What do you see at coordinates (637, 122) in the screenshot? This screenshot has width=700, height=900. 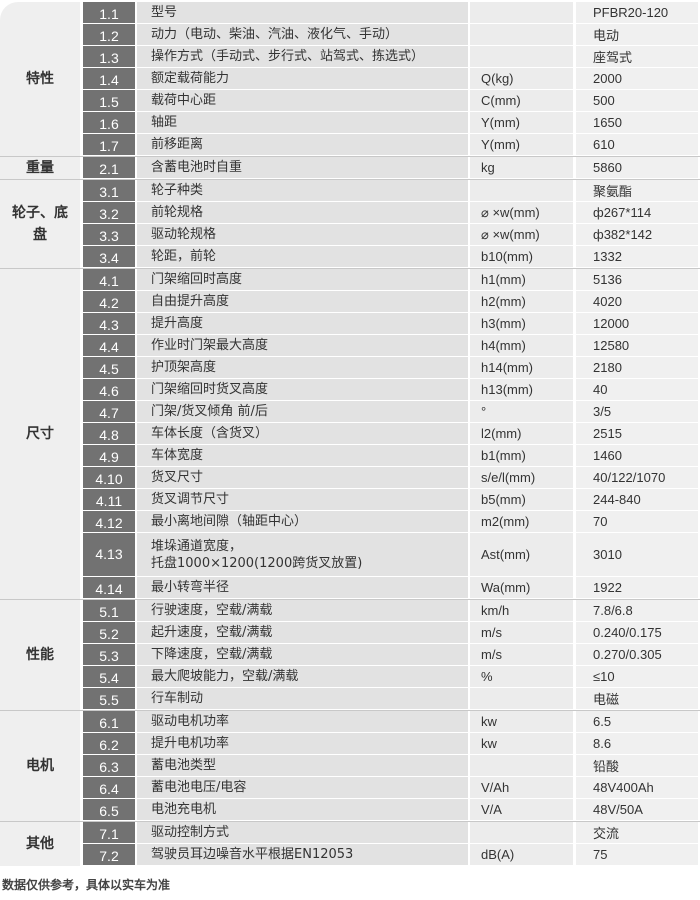 I see `row-value: 1650` at bounding box center [637, 122].